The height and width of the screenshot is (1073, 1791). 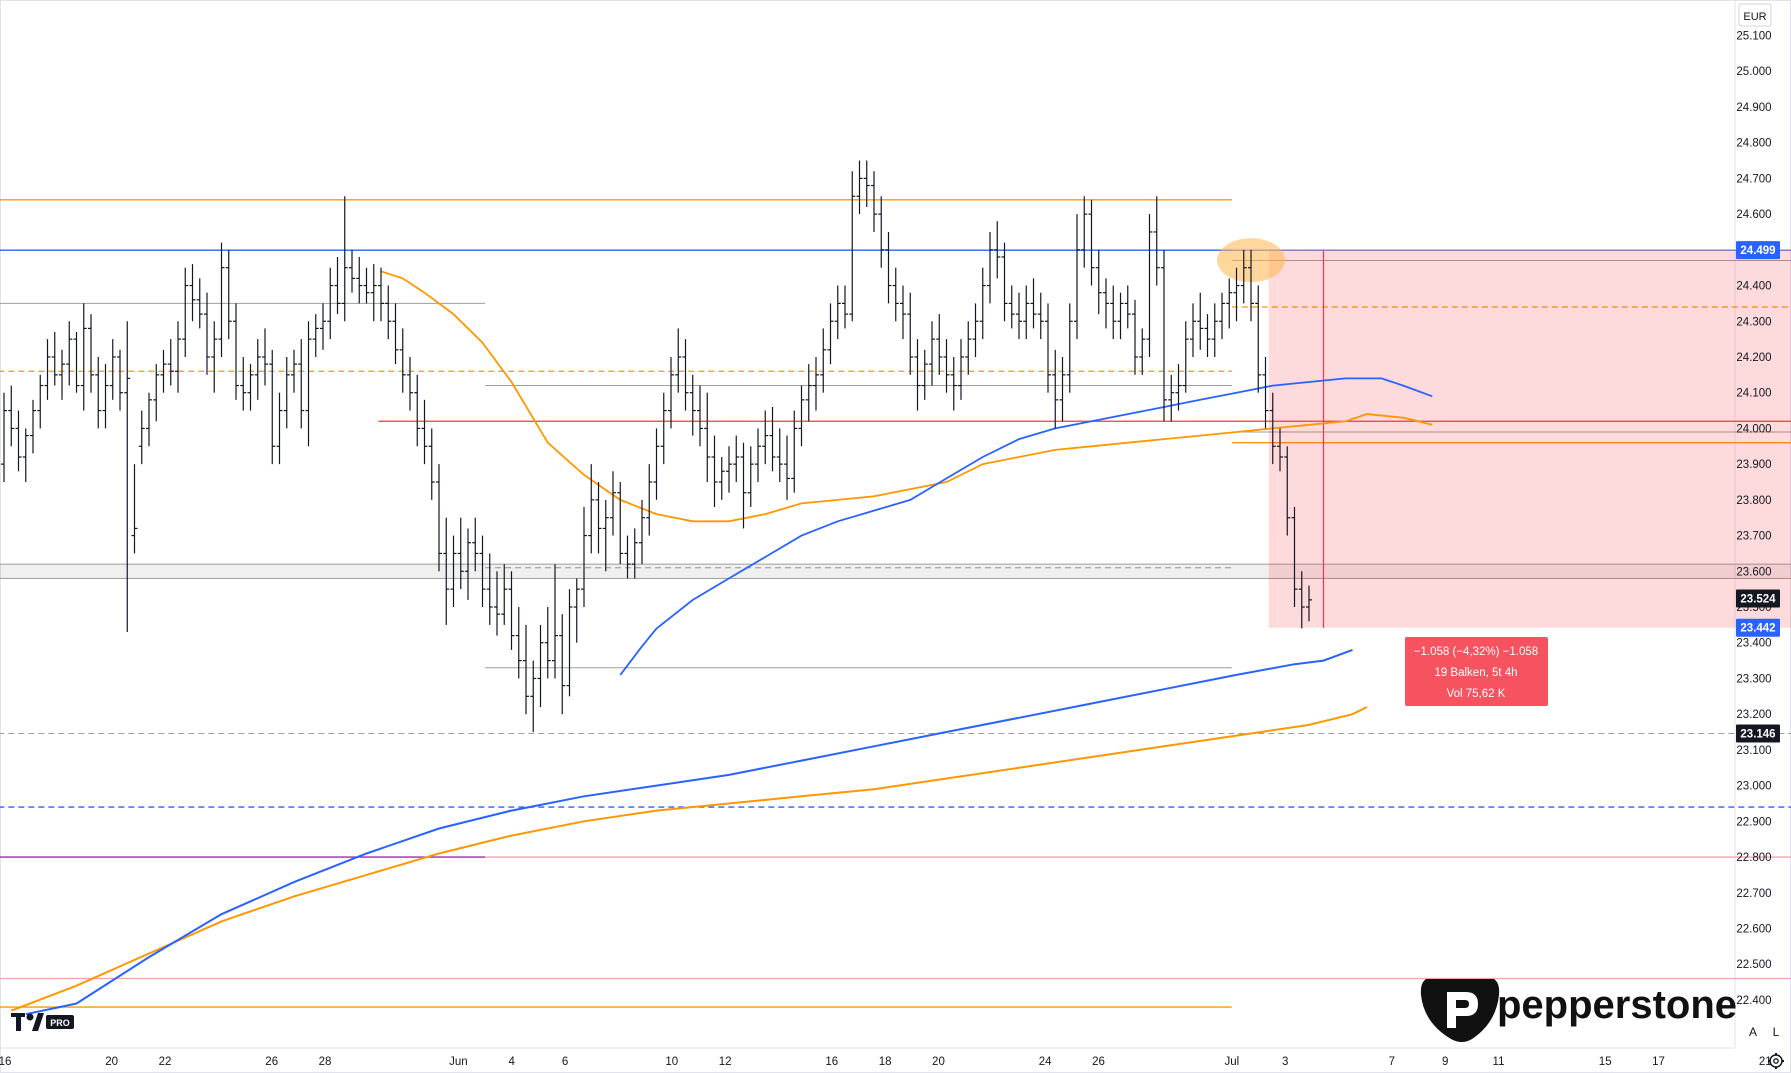 I want to click on price-tick-label: 25.100, so click(x=1753, y=37).